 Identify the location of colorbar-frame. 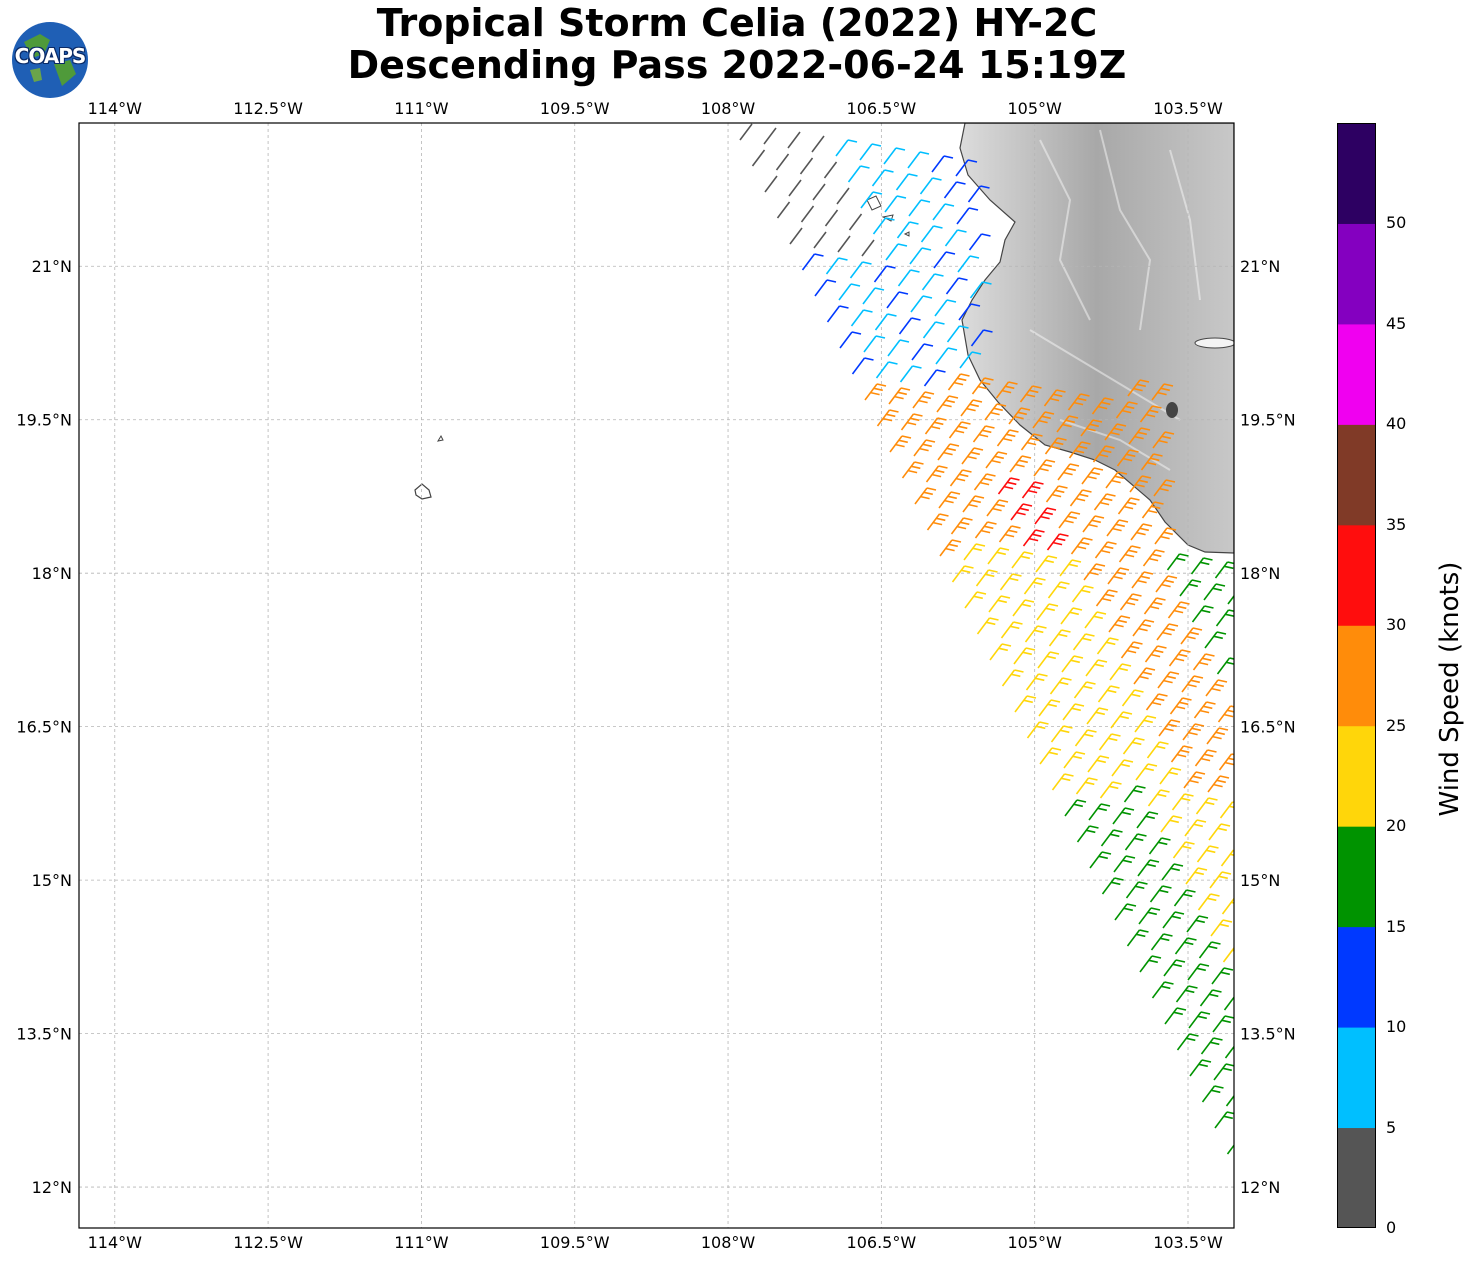
(1356, 675).